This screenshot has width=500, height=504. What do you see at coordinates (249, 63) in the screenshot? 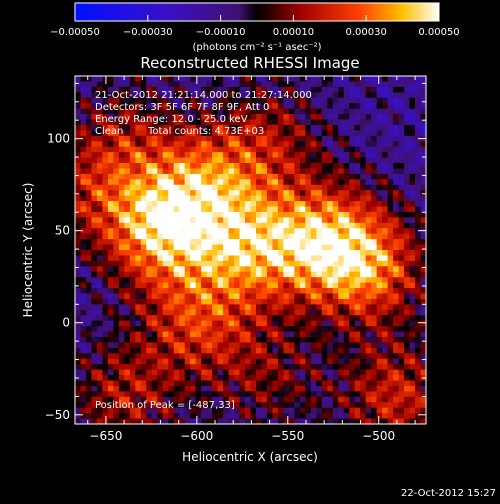
I see `chart-title: Reconstructed RHESSI Image` at bounding box center [249, 63].